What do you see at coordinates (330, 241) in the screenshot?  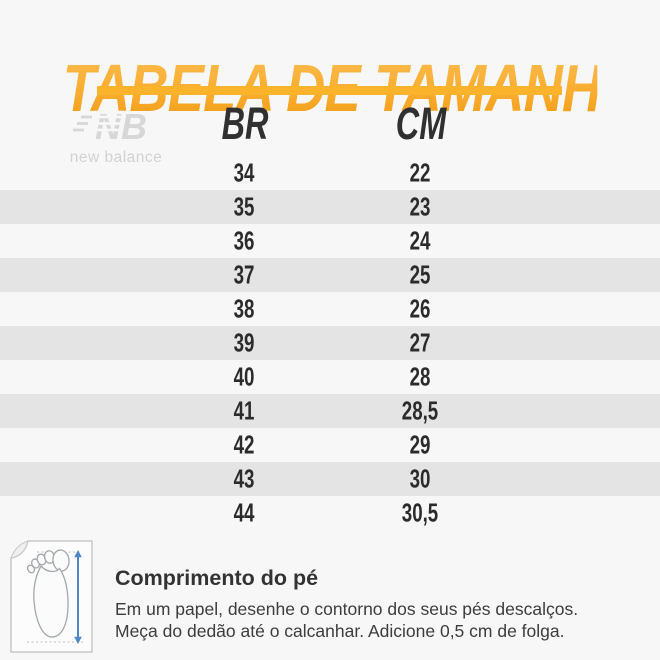 I see `table-row: 36 24` at bounding box center [330, 241].